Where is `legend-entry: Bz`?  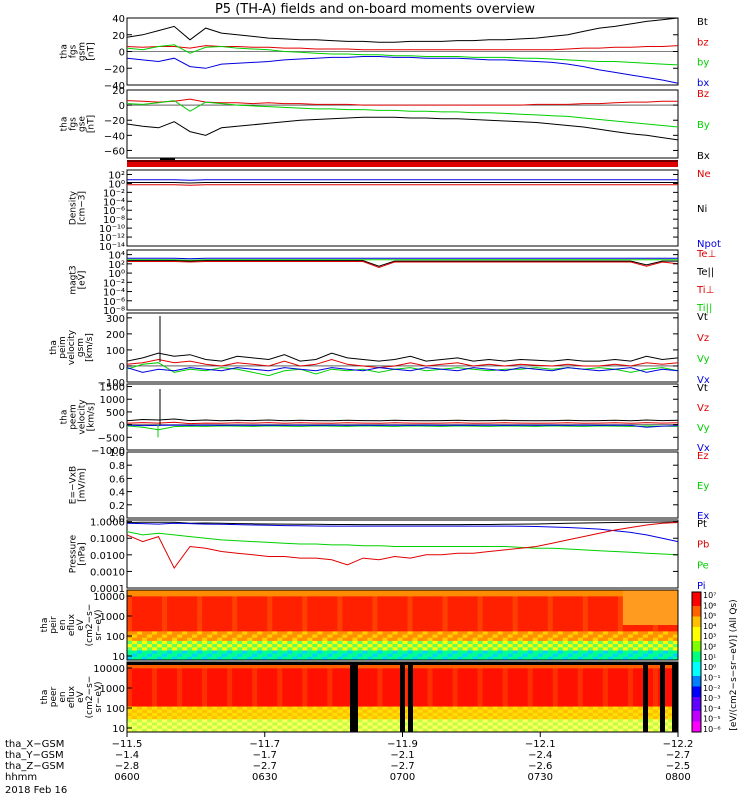
legend-entry: Bz is located at coordinates (703, 94).